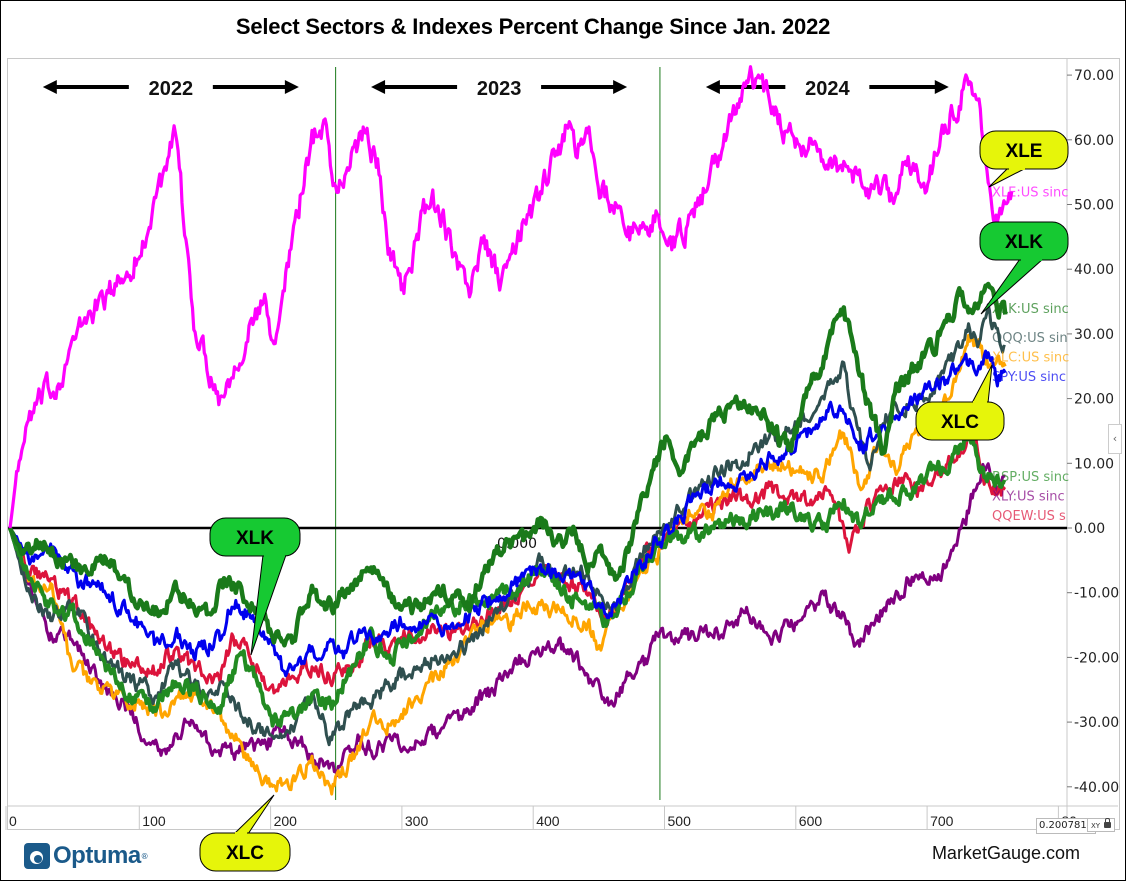 This screenshot has width=1126, height=881. I want to click on year-range-2024: 2024, so click(827, 89).